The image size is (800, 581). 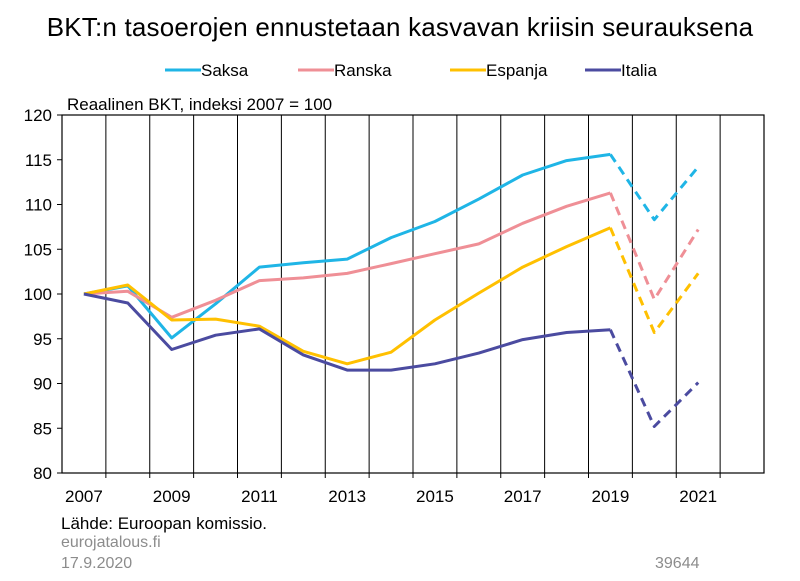 What do you see at coordinates (523, 496) in the screenshot?
I see `x-tick-label: 2017` at bounding box center [523, 496].